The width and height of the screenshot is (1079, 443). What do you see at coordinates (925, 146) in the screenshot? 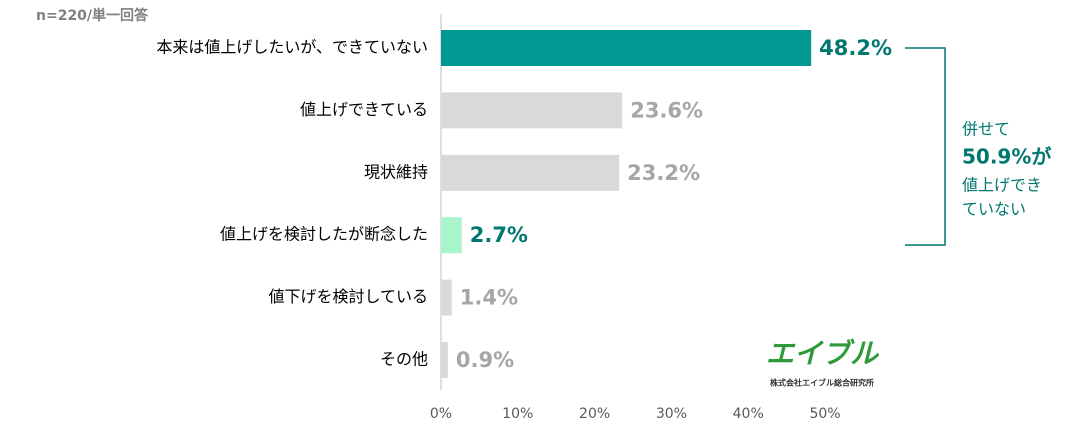
I see `bracket` at bounding box center [925, 146].